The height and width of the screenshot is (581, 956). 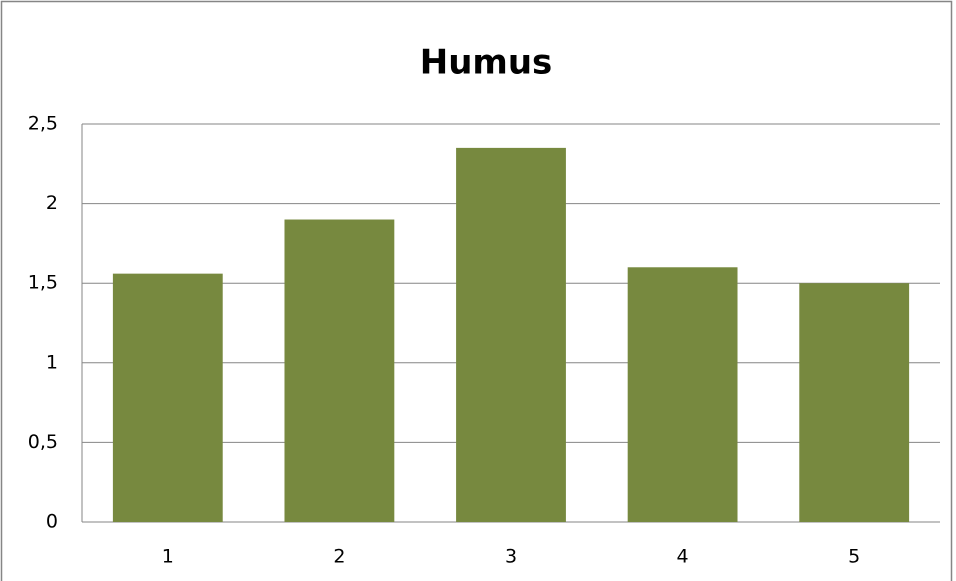 What do you see at coordinates (168, 557) in the screenshot?
I see `x-tick-label: 1` at bounding box center [168, 557].